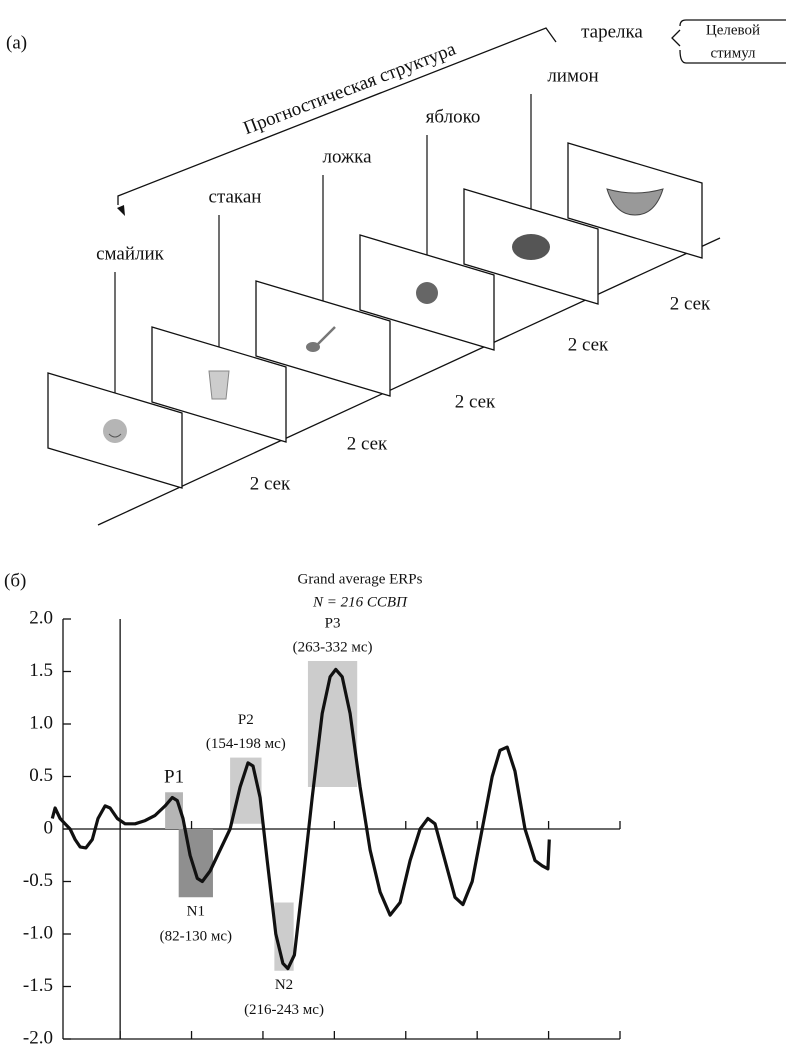 This screenshot has width=786, height=1047. I want to click on component-window-label: (263-332 мс), so click(333, 647).